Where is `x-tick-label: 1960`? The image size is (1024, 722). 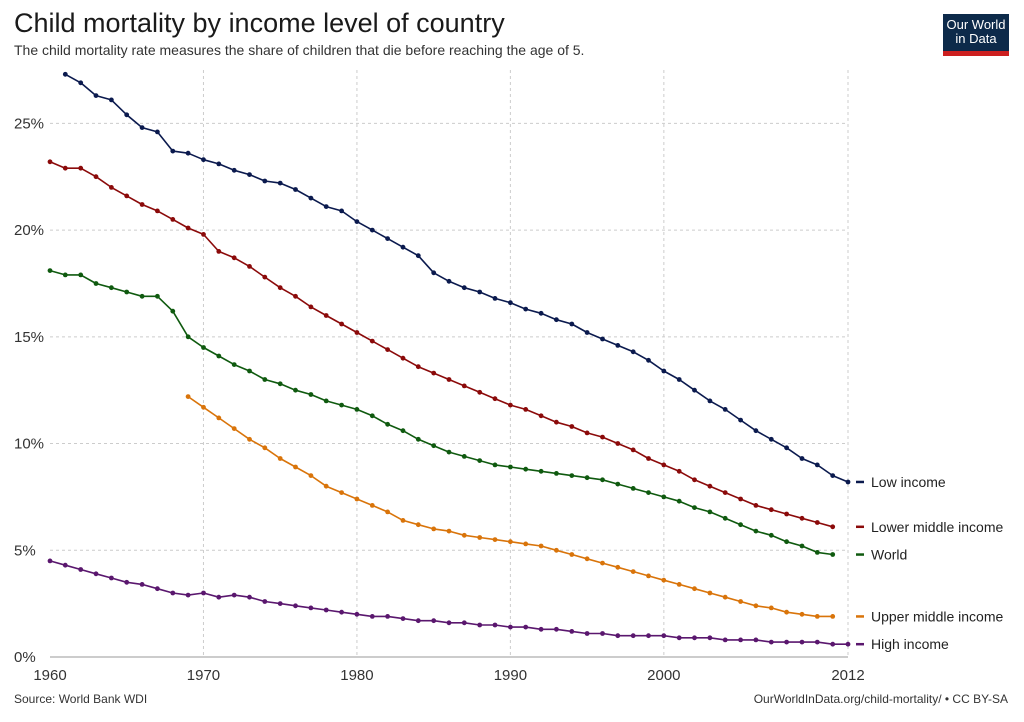 x-tick-label: 1960 is located at coordinates (49, 675).